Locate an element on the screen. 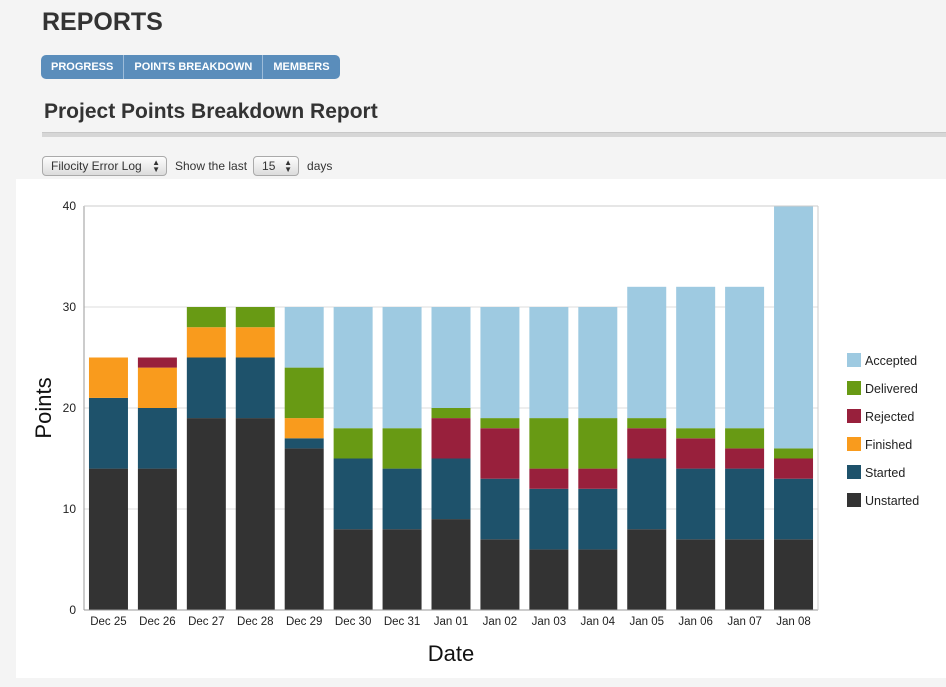  x-tick-label: Dec 31 is located at coordinates (402, 622).